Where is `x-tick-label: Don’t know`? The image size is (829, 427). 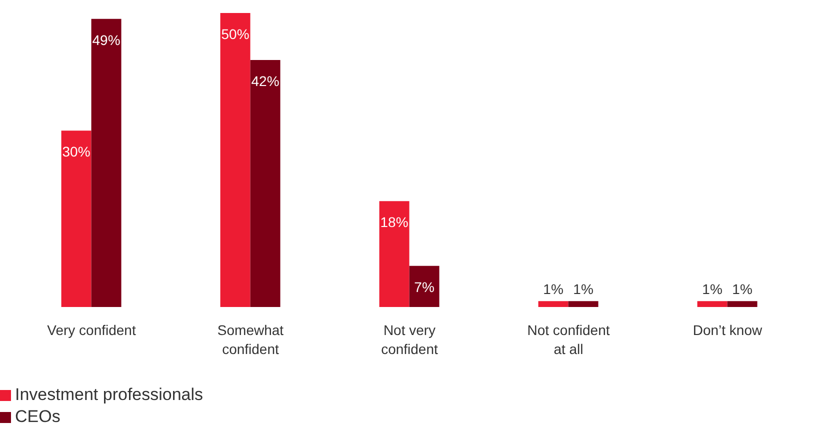
x-tick-label: Don’t know is located at coordinates (728, 330).